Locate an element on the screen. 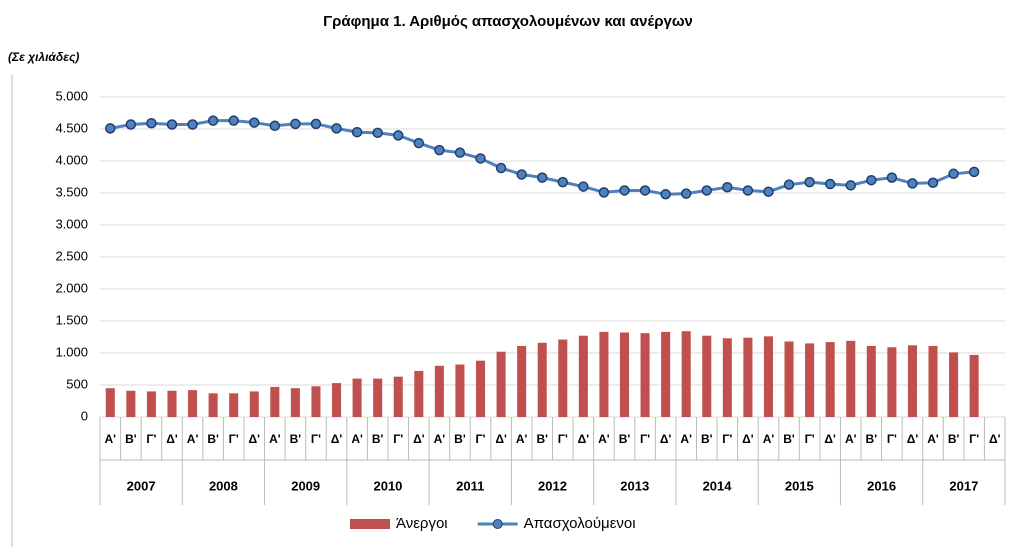 This screenshot has width=1016, height=552. year-label: 2009 is located at coordinates (305, 485).